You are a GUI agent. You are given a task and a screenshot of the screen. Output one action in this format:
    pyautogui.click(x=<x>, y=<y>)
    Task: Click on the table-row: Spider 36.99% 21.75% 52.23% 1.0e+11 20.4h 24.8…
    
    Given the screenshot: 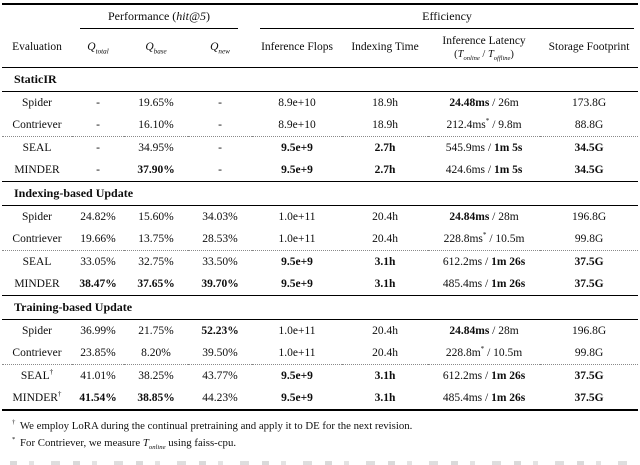 What is the action you would take?
    pyautogui.click(x=320, y=331)
    